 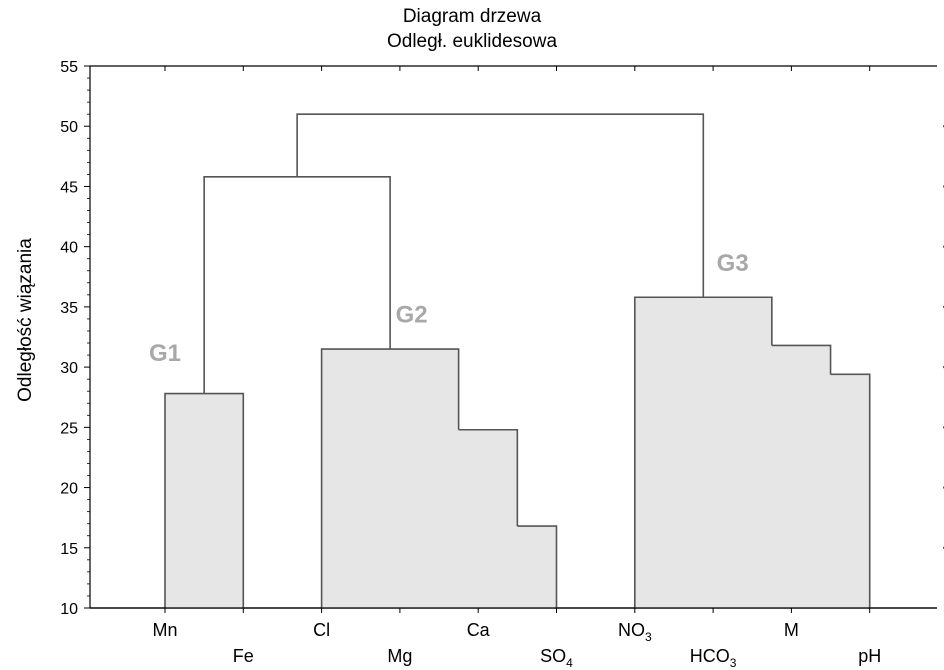 I want to click on y-tick-label: 40, so click(x=69, y=248).